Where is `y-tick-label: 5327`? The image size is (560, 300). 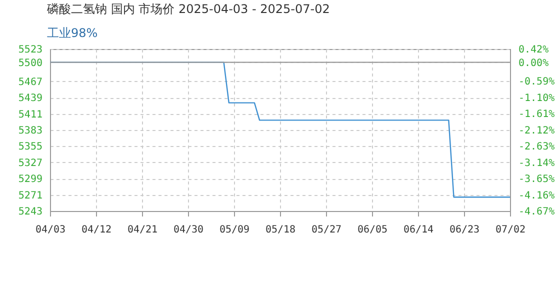 y-tick-label: 5327 is located at coordinates (30, 163).